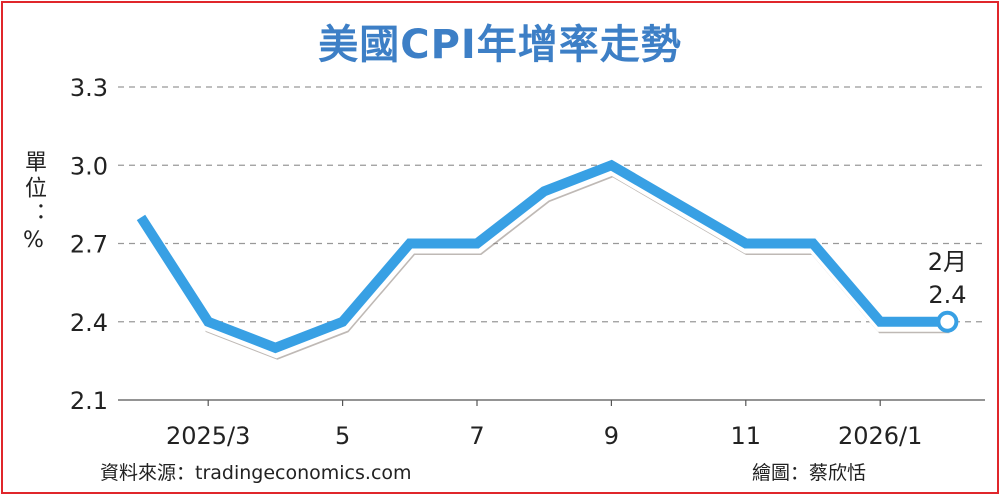 Image resolution: width=1000 pixels, height=495 pixels. What do you see at coordinates (342, 436) in the screenshot?
I see `x-tick-label: 5` at bounding box center [342, 436].